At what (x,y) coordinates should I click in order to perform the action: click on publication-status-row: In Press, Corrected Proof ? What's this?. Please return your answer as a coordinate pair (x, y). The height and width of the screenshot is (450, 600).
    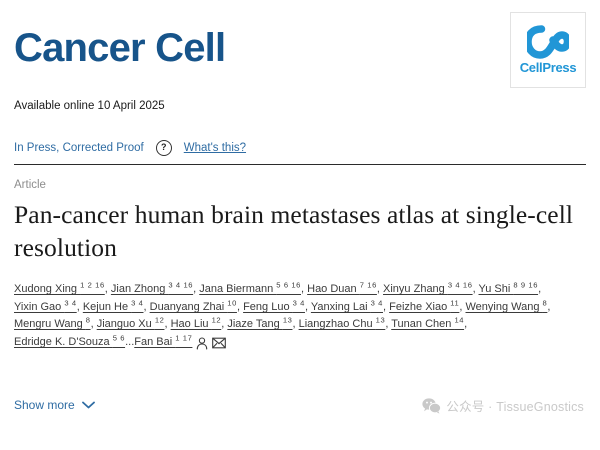
    Looking at the image, I should click on (300, 148).